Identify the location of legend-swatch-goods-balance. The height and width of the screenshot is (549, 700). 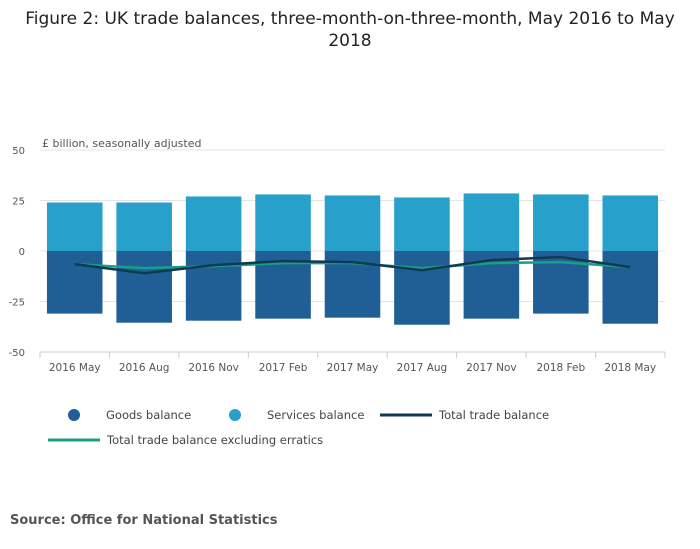
(74, 415).